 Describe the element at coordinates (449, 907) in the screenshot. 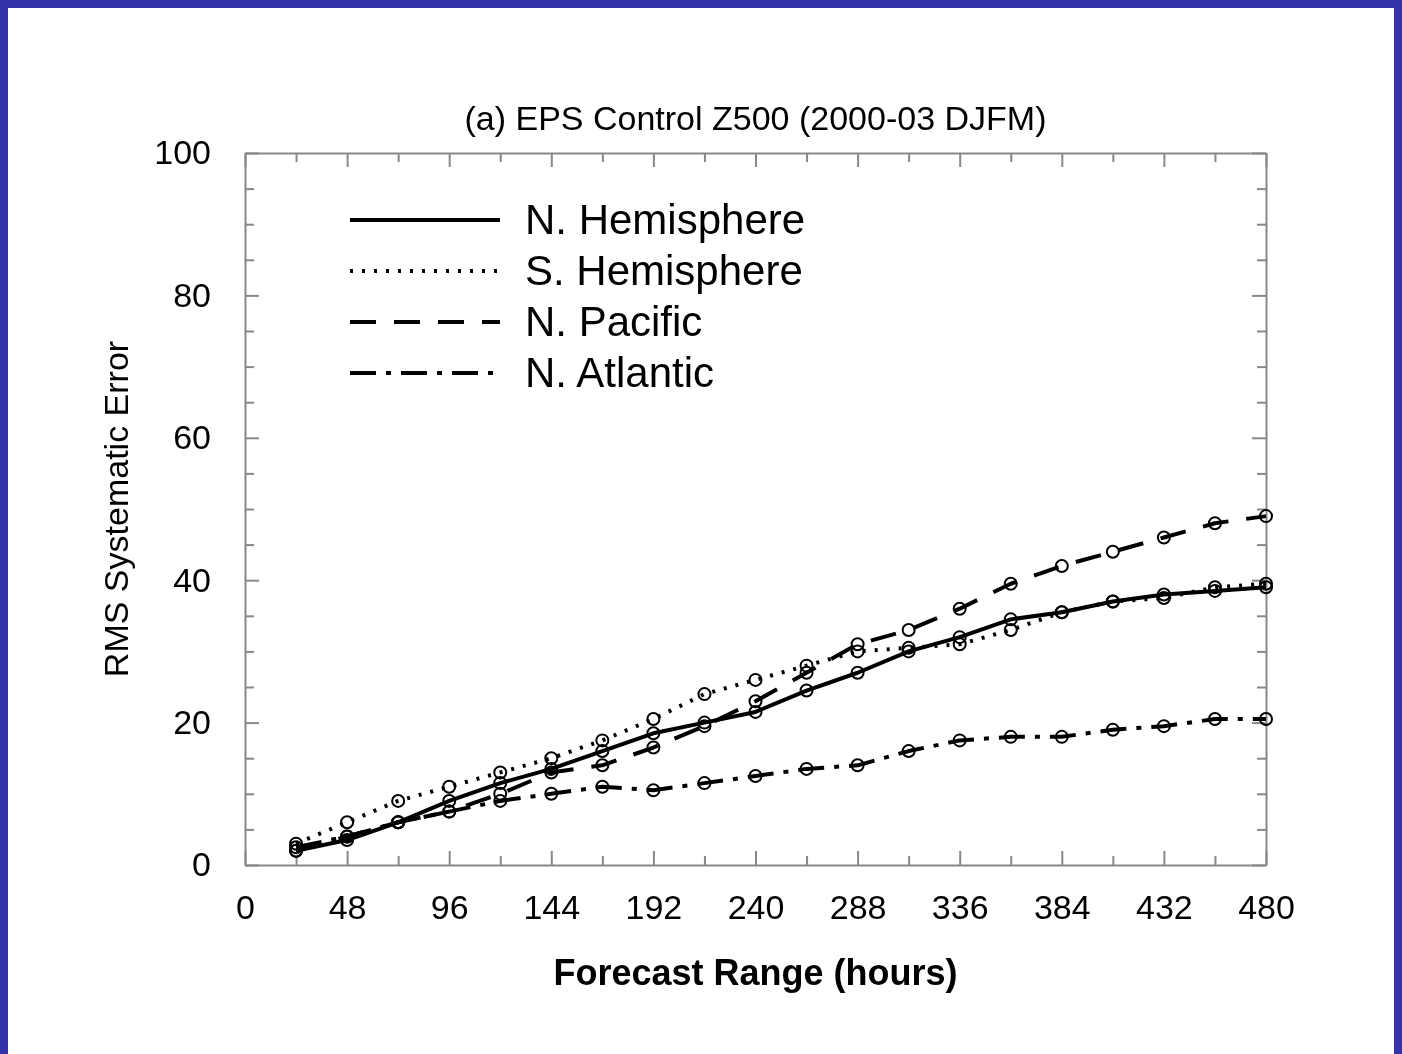

I see `x-tick-label: 96` at that location.